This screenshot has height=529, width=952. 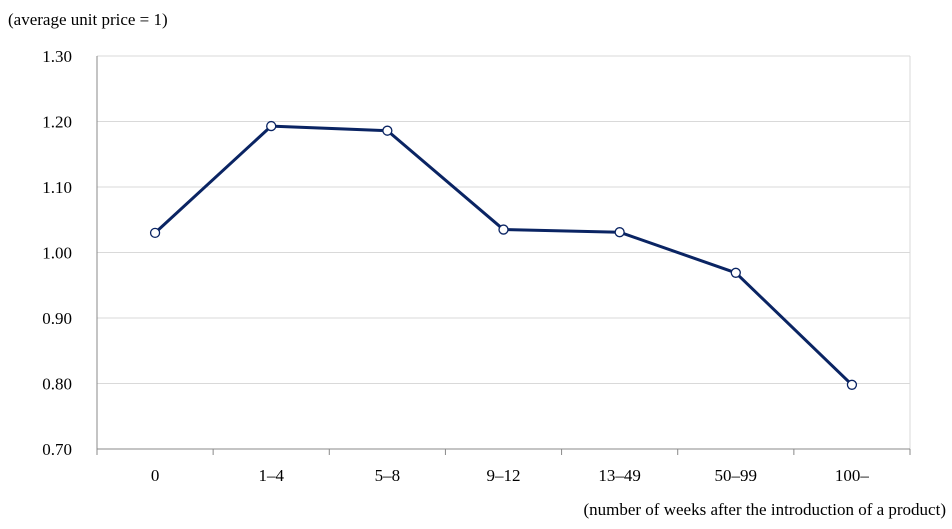 I want to click on y-tick-label: 1.00, so click(x=57, y=253).